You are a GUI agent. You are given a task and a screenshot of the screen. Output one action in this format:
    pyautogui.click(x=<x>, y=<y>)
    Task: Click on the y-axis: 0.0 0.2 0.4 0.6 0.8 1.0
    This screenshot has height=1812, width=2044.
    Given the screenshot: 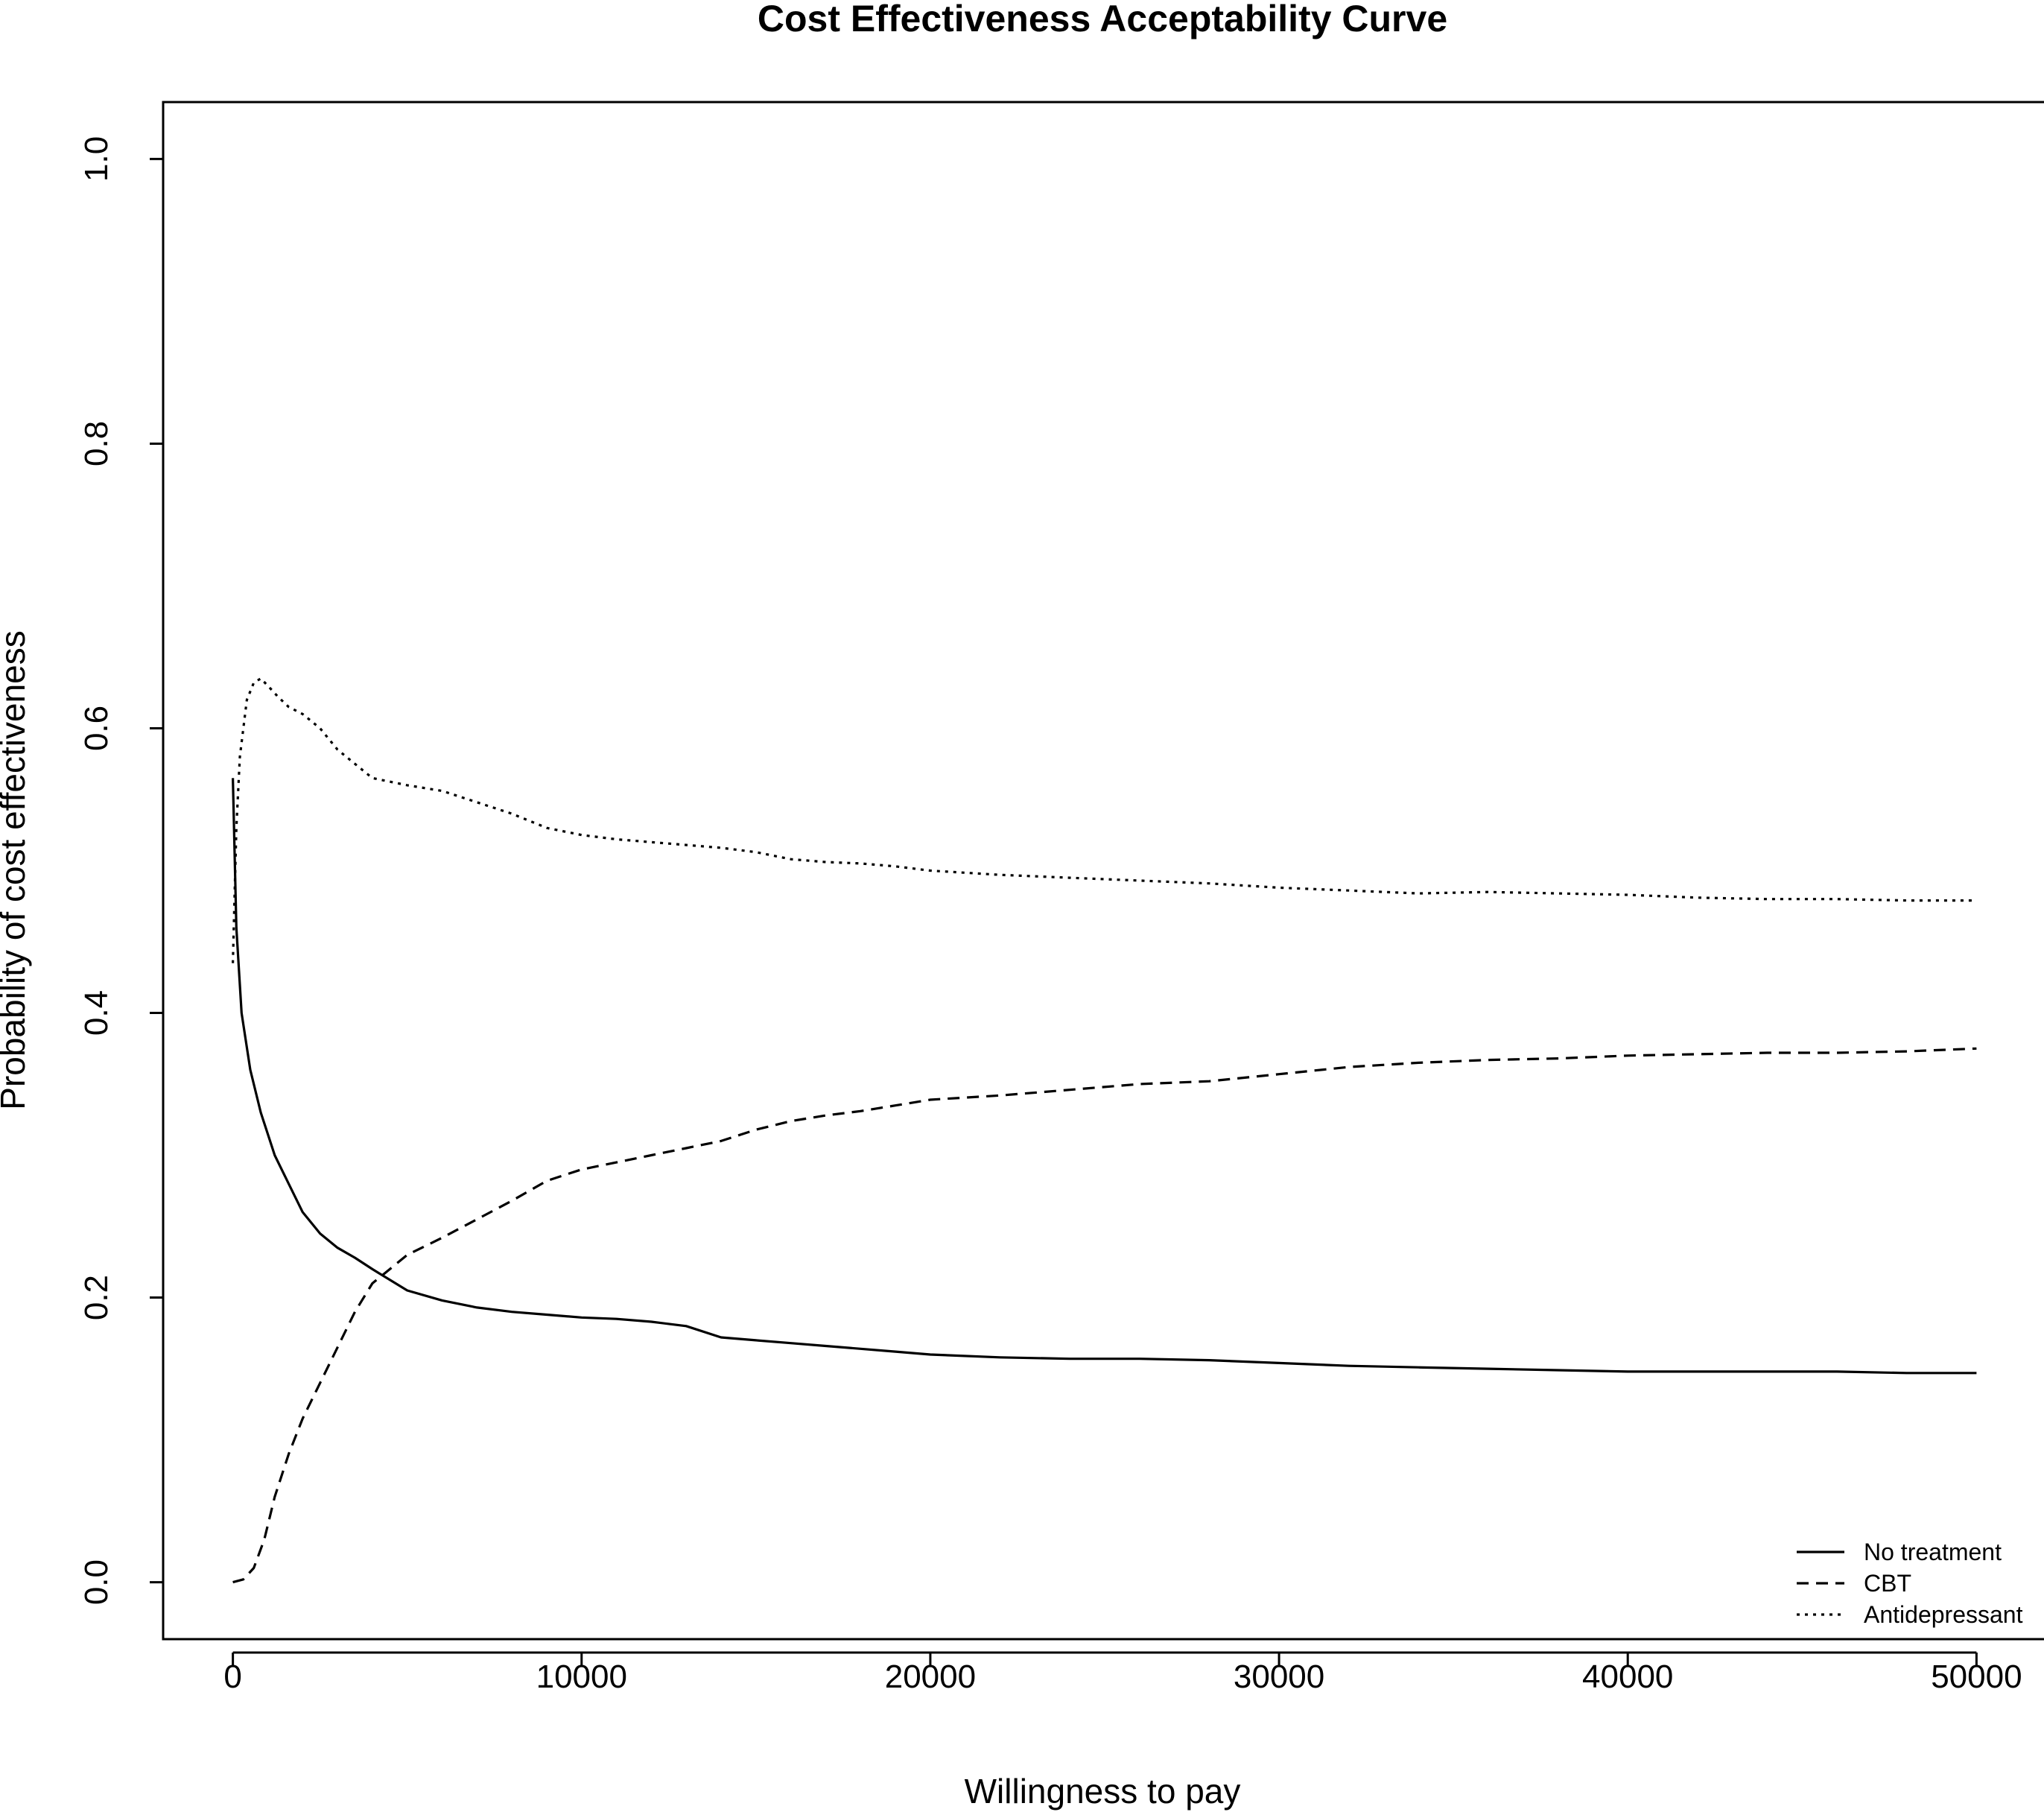 What is the action you would take?
    pyautogui.click(x=121, y=870)
    